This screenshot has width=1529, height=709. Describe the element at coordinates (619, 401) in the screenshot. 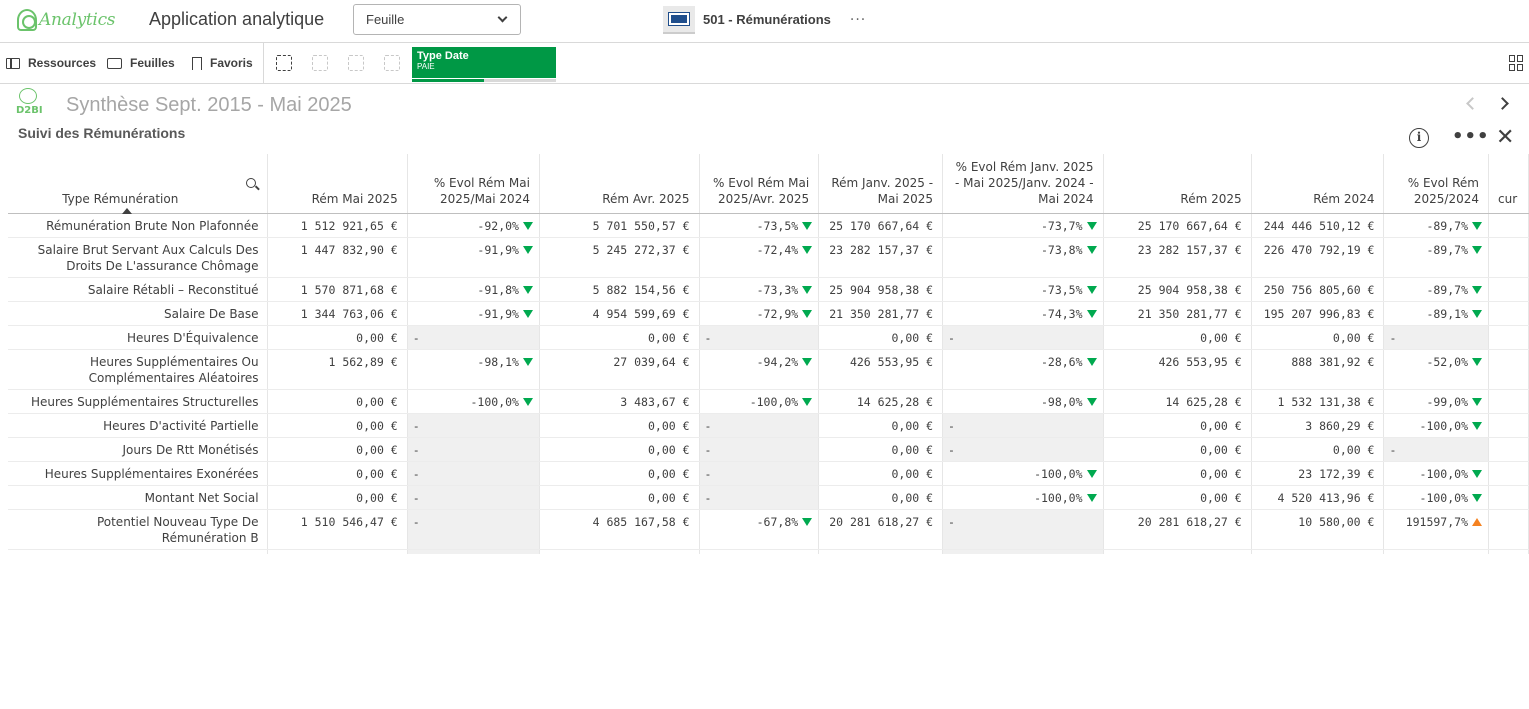

I see `amount-cell: 3 483,67 €` at that location.